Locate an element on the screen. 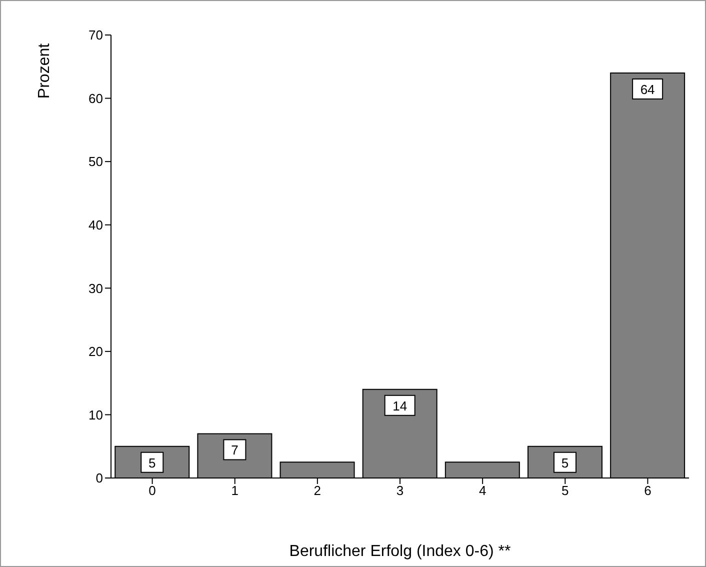 Image resolution: width=706 pixels, height=567 pixels. data-label: 64 is located at coordinates (647, 89).